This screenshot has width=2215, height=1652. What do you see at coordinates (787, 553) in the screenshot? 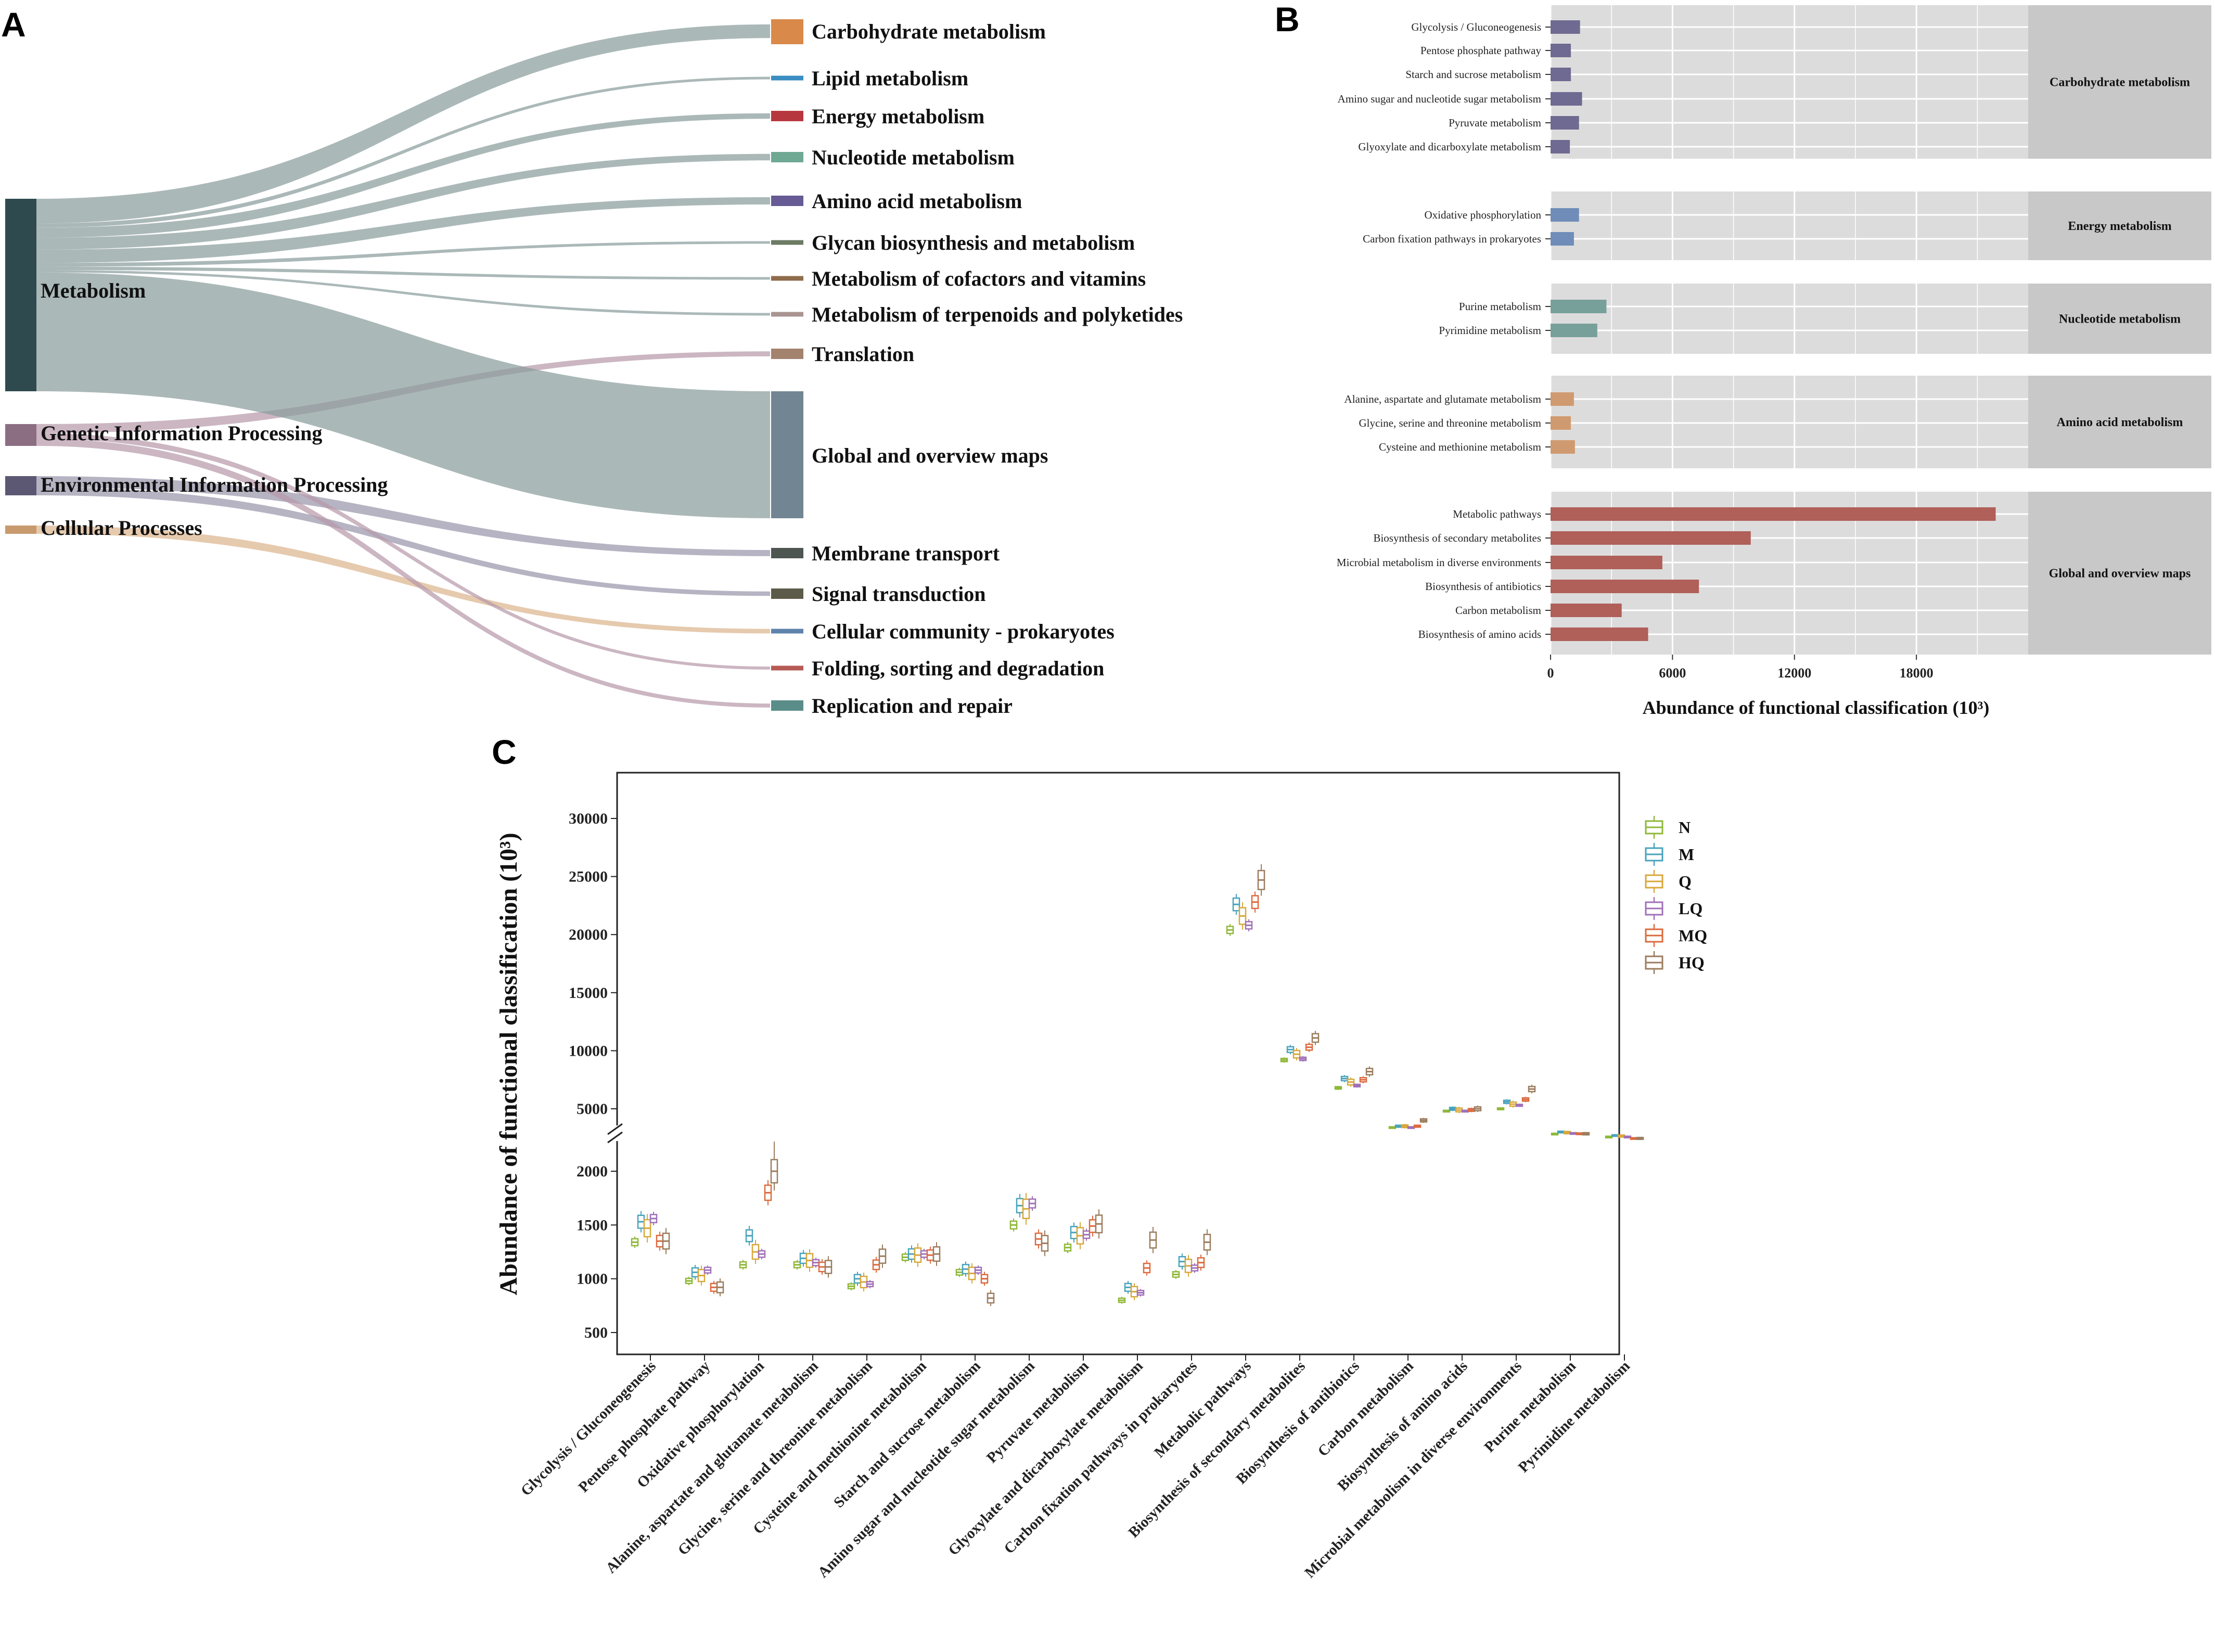
I see `sankey-target-node-membrane-transport` at bounding box center [787, 553].